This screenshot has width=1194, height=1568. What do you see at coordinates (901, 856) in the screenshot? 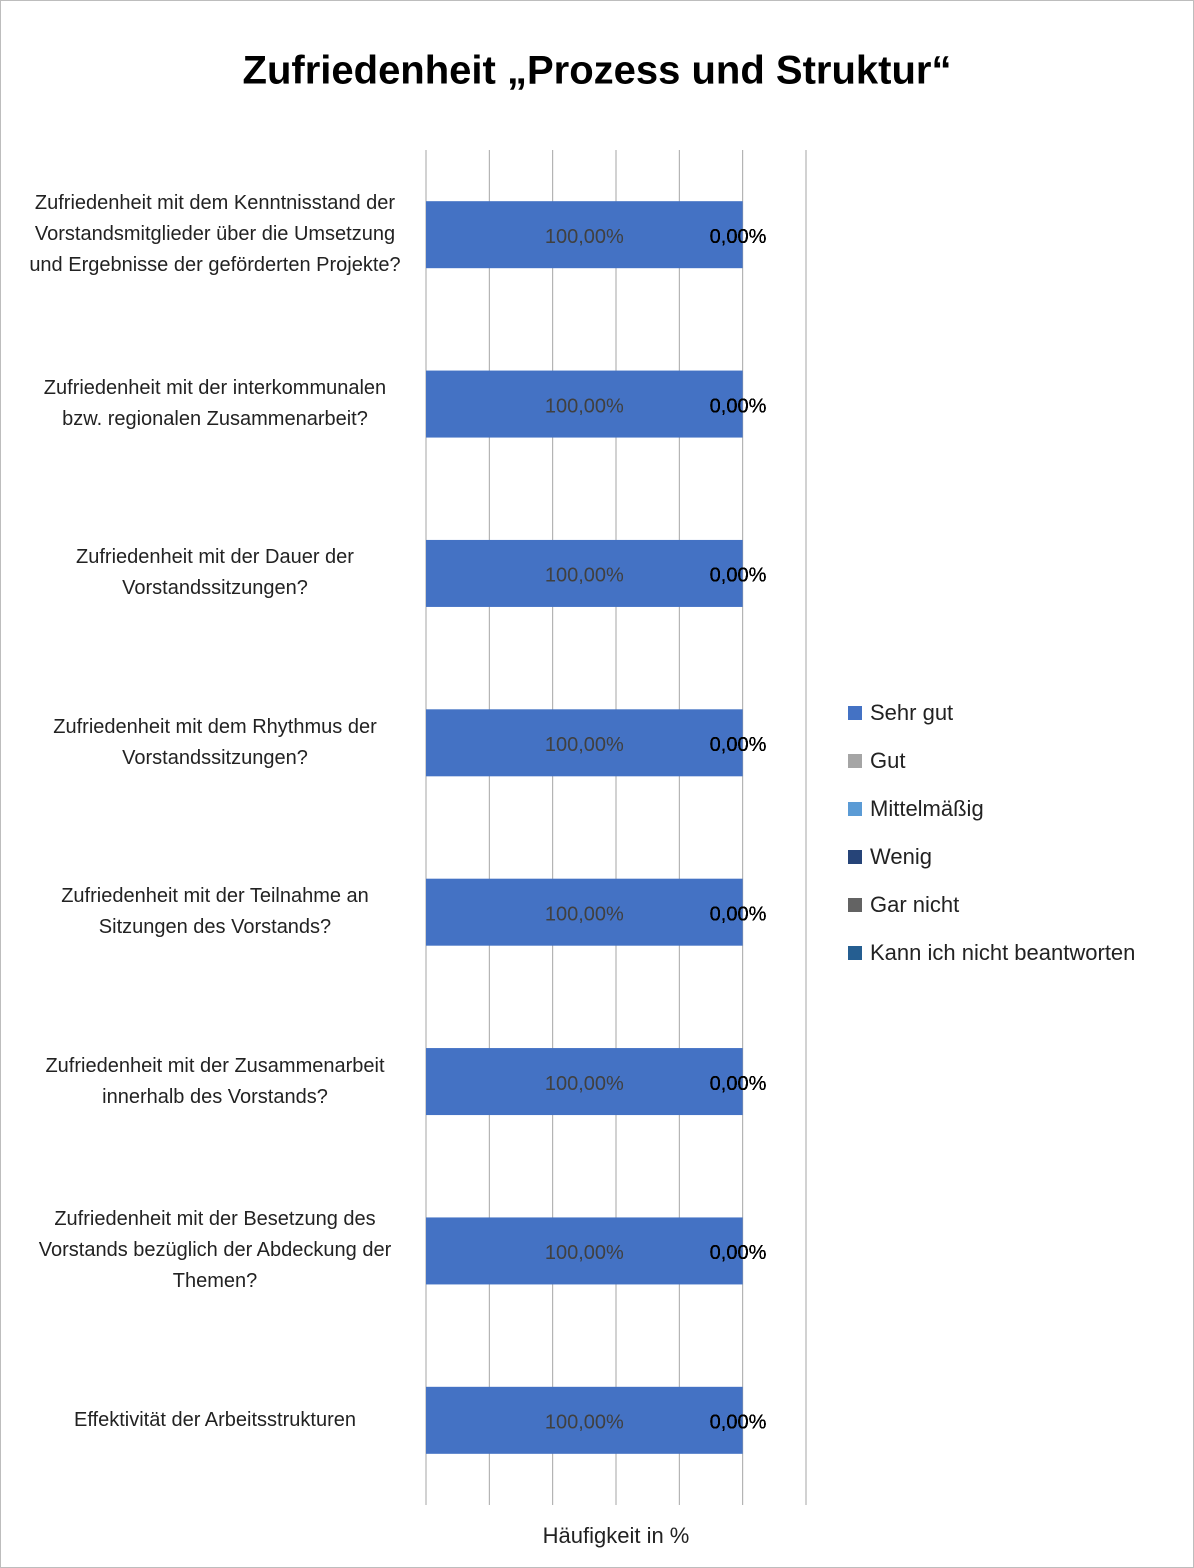
I see `legend-label: Wenig` at bounding box center [901, 856].